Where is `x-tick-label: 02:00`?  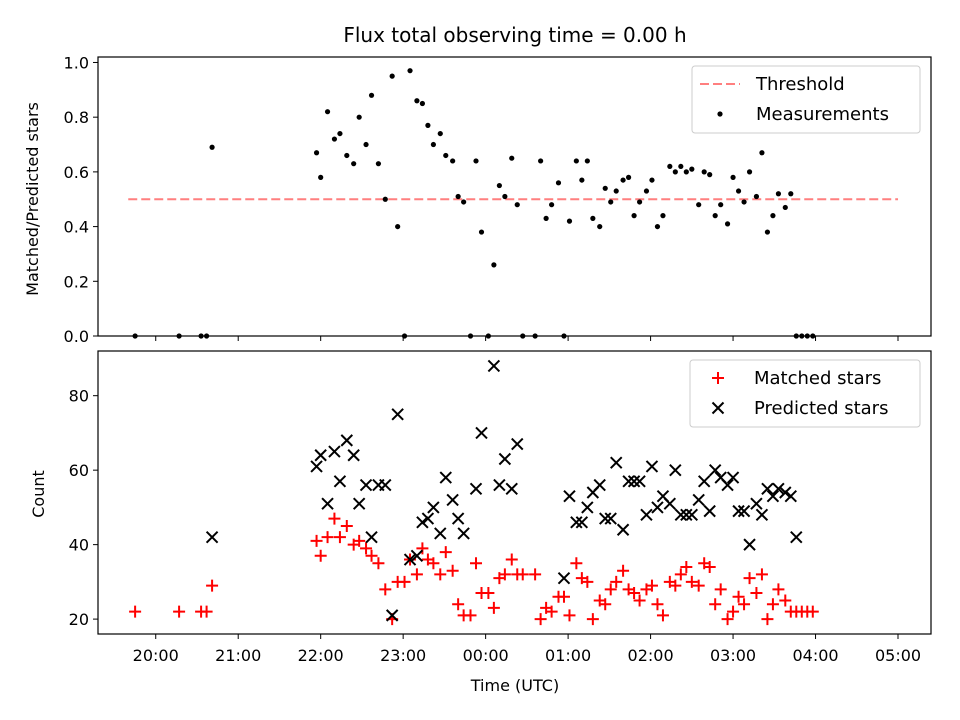
x-tick-label: 02:00 is located at coordinates (651, 655).